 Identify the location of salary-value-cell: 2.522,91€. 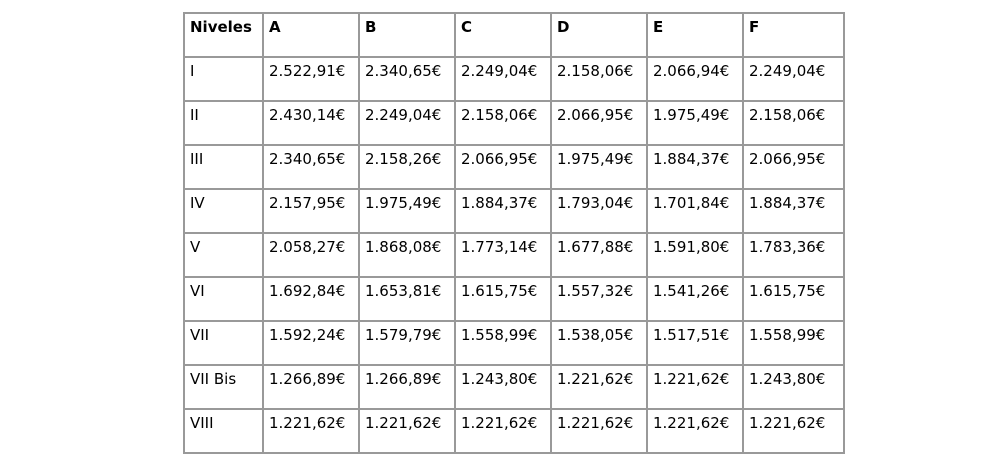
(311, 79).